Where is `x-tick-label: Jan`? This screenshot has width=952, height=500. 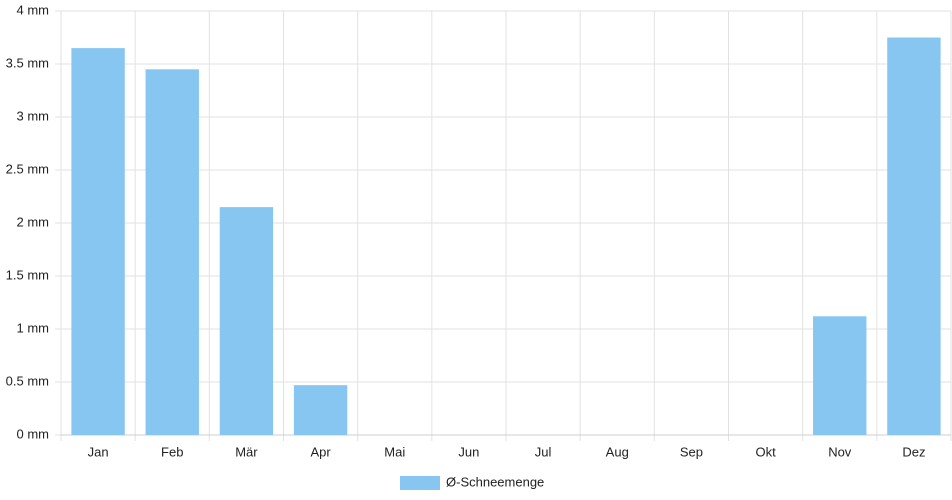 x-tick-label: Jan is located at coordinates (98, 451).